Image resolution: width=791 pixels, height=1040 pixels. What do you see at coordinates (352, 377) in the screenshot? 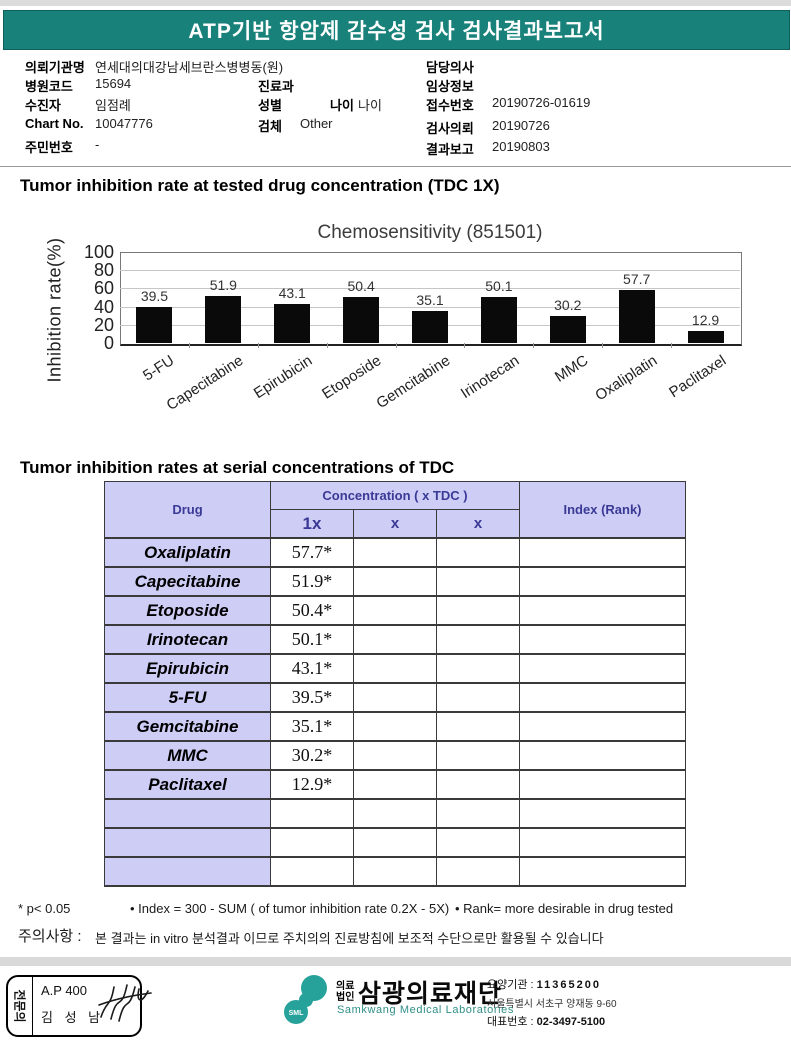
I see `x-axis-label: Etoposide` at bounding box center [352, 377].